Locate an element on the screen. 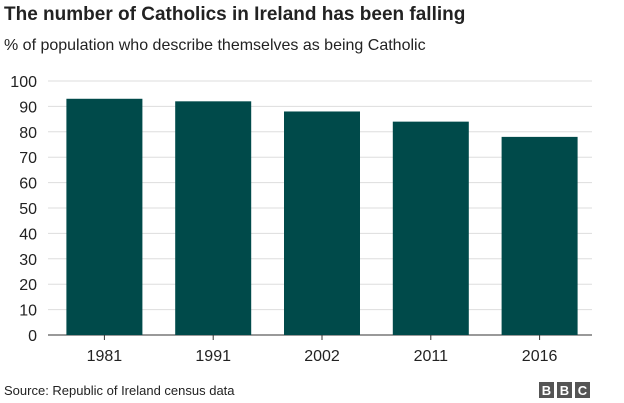 The height and width of the screenshot is (403, 624). x-tick-label: 2002 is located at coordinates (322, 356).